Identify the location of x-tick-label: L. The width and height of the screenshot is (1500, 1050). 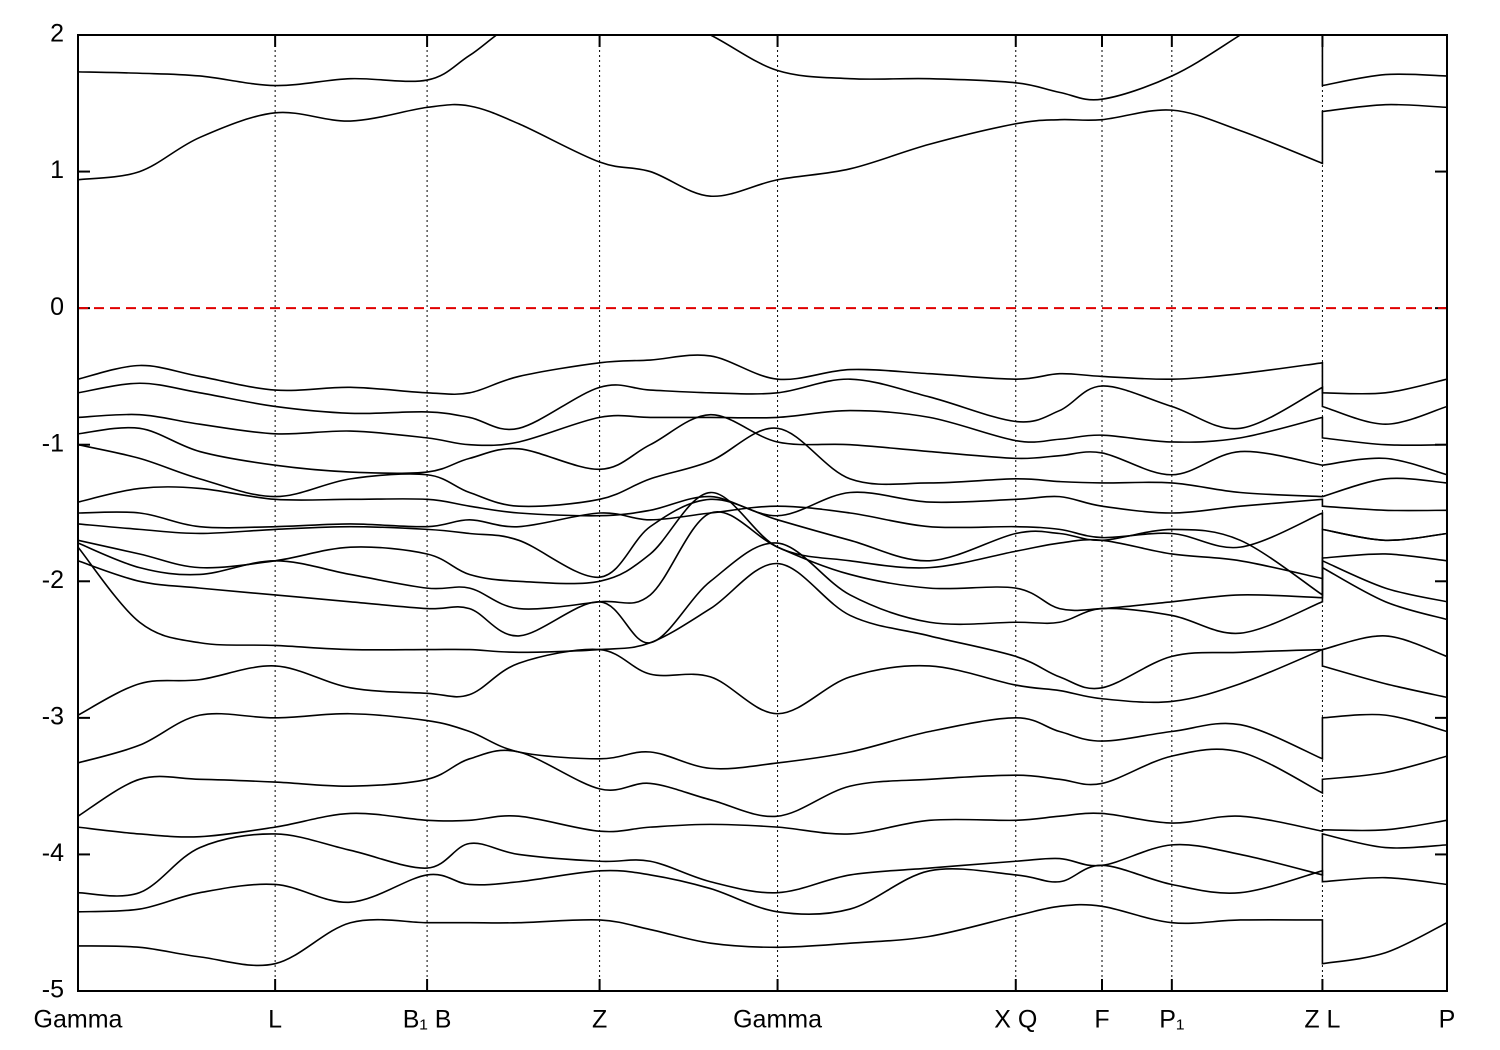
(275, 1020).